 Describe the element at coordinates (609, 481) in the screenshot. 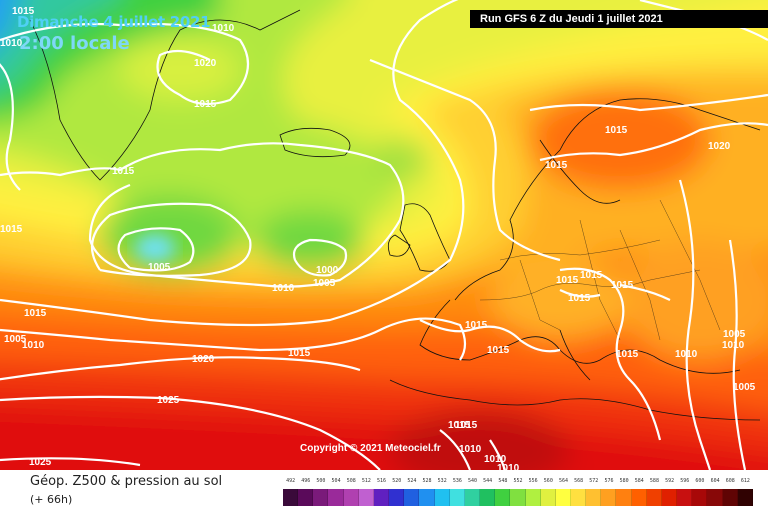

I see `color-scale-label: 576` at that location.